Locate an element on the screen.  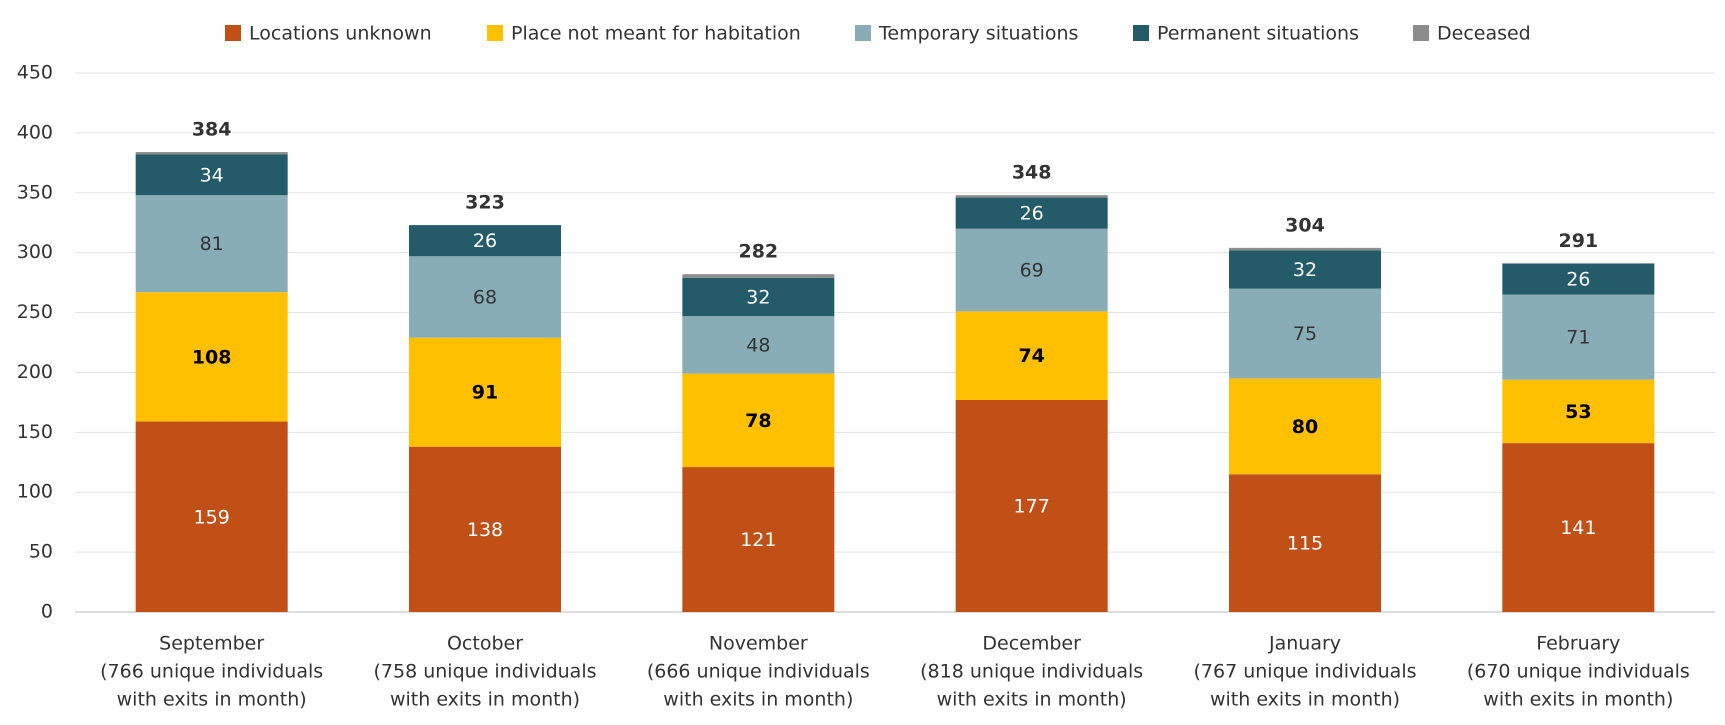
x-tick-label: (666 unique individuals is located at coordinates (758, 672).